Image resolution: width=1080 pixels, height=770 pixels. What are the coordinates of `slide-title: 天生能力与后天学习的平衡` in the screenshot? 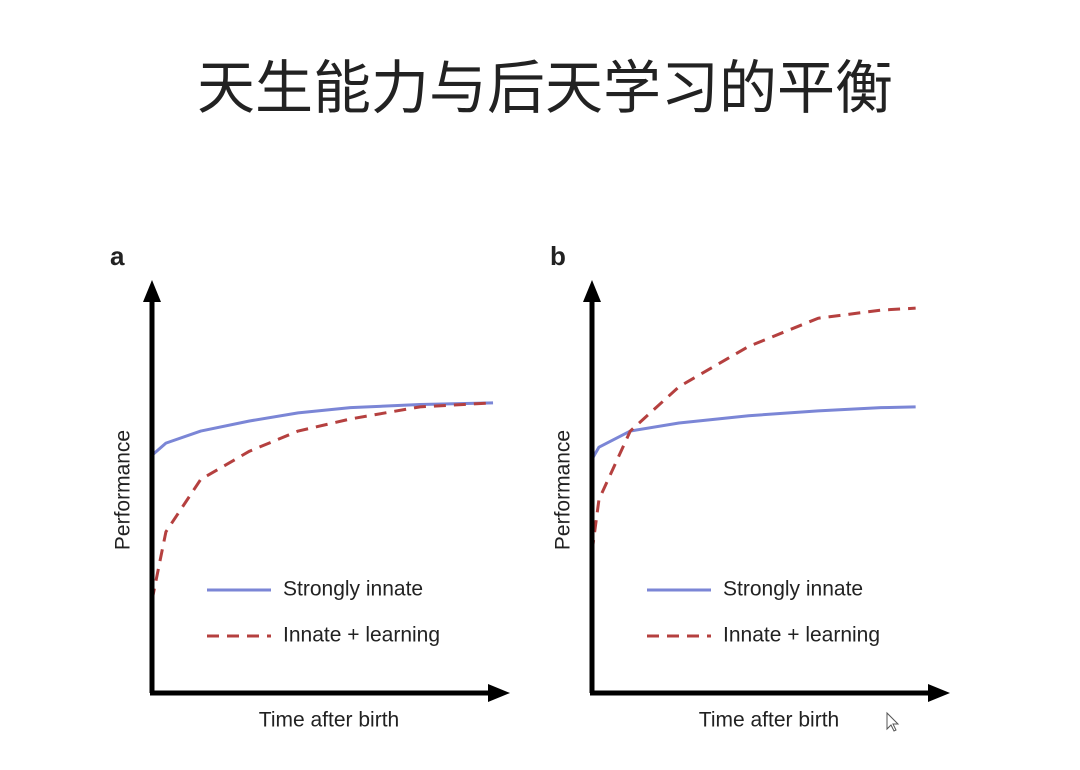 It's located at (545, 88).